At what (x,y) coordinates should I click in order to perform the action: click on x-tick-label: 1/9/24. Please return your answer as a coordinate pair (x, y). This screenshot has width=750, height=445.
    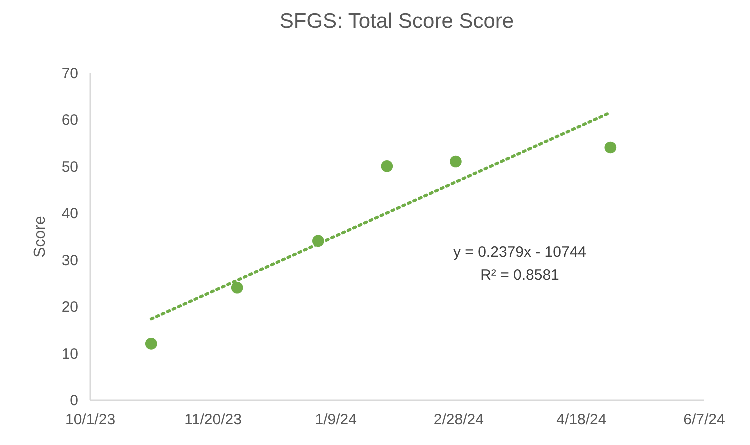
    Looking at the image, I should click on (336, 420).